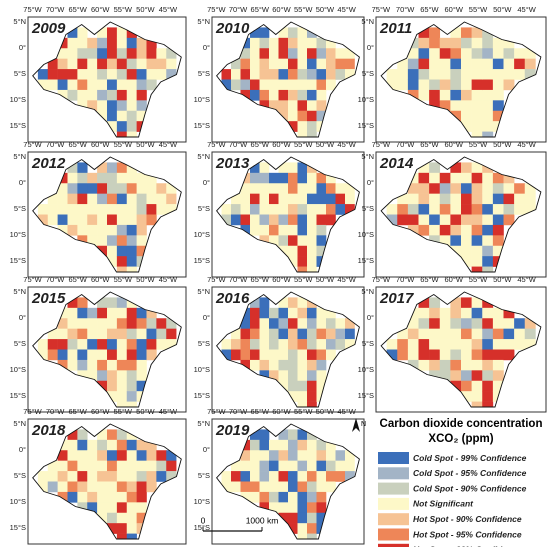 The width and height of the screenshot is (550, 547). I want to click on north-arrow, so click(356, 425).